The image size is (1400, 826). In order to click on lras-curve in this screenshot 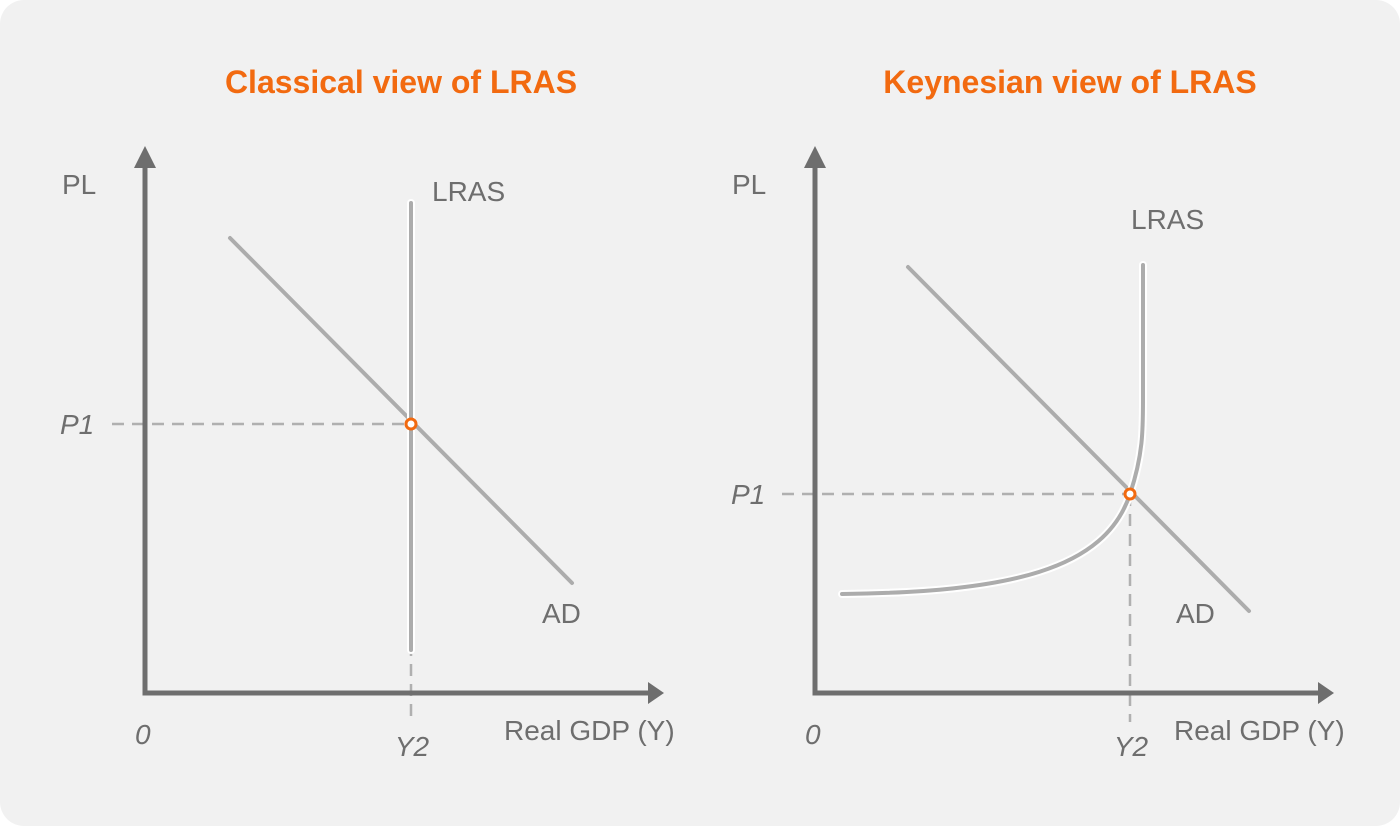, I will do `click(992, 429)`.